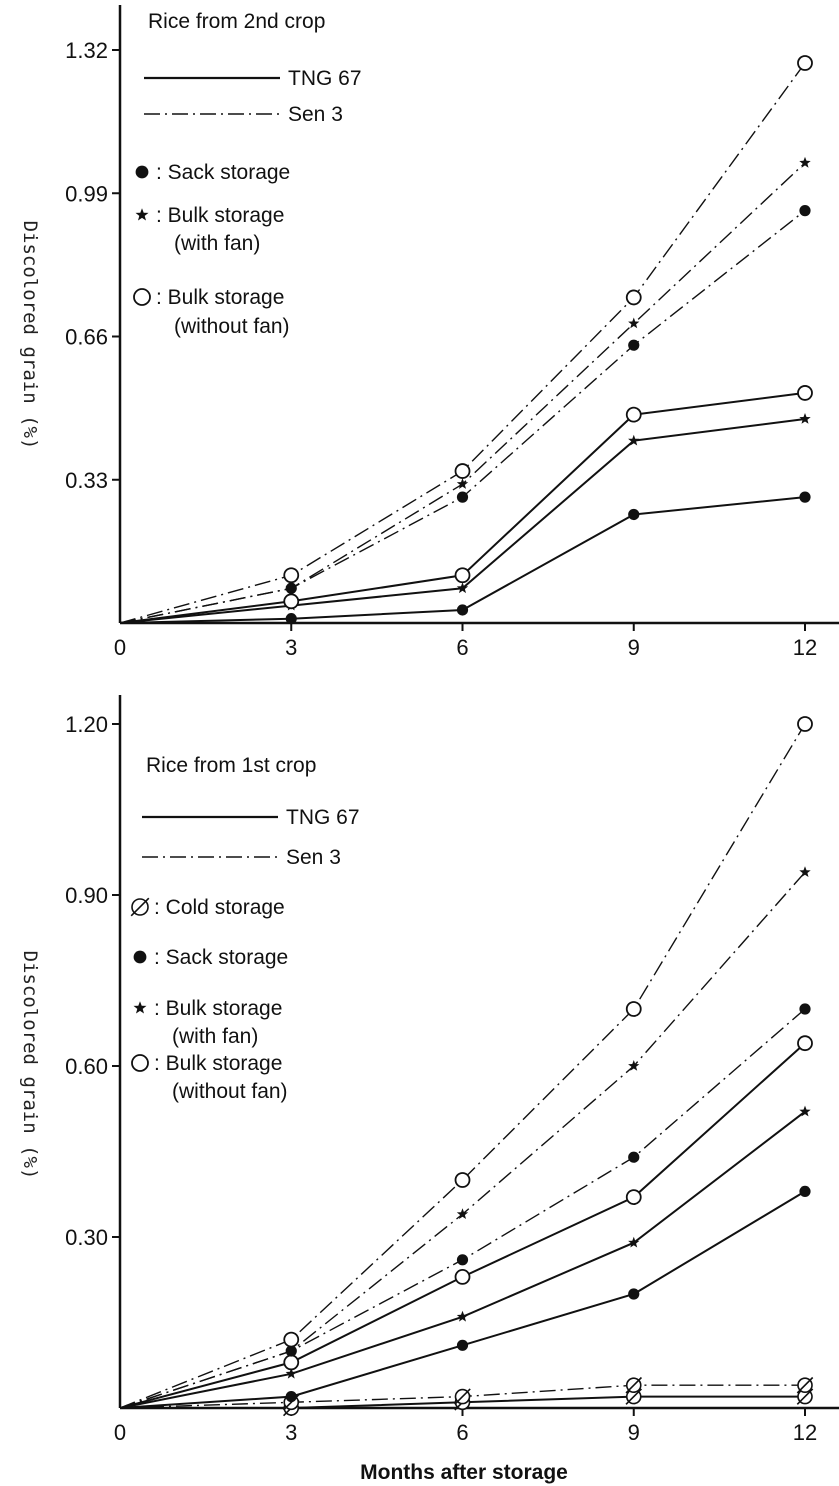 This screenshot has width=839, height=1486. Describe the element at coordinates (86, 895) in the screenshot. I see `y-tick-label: 0.90` at that location.